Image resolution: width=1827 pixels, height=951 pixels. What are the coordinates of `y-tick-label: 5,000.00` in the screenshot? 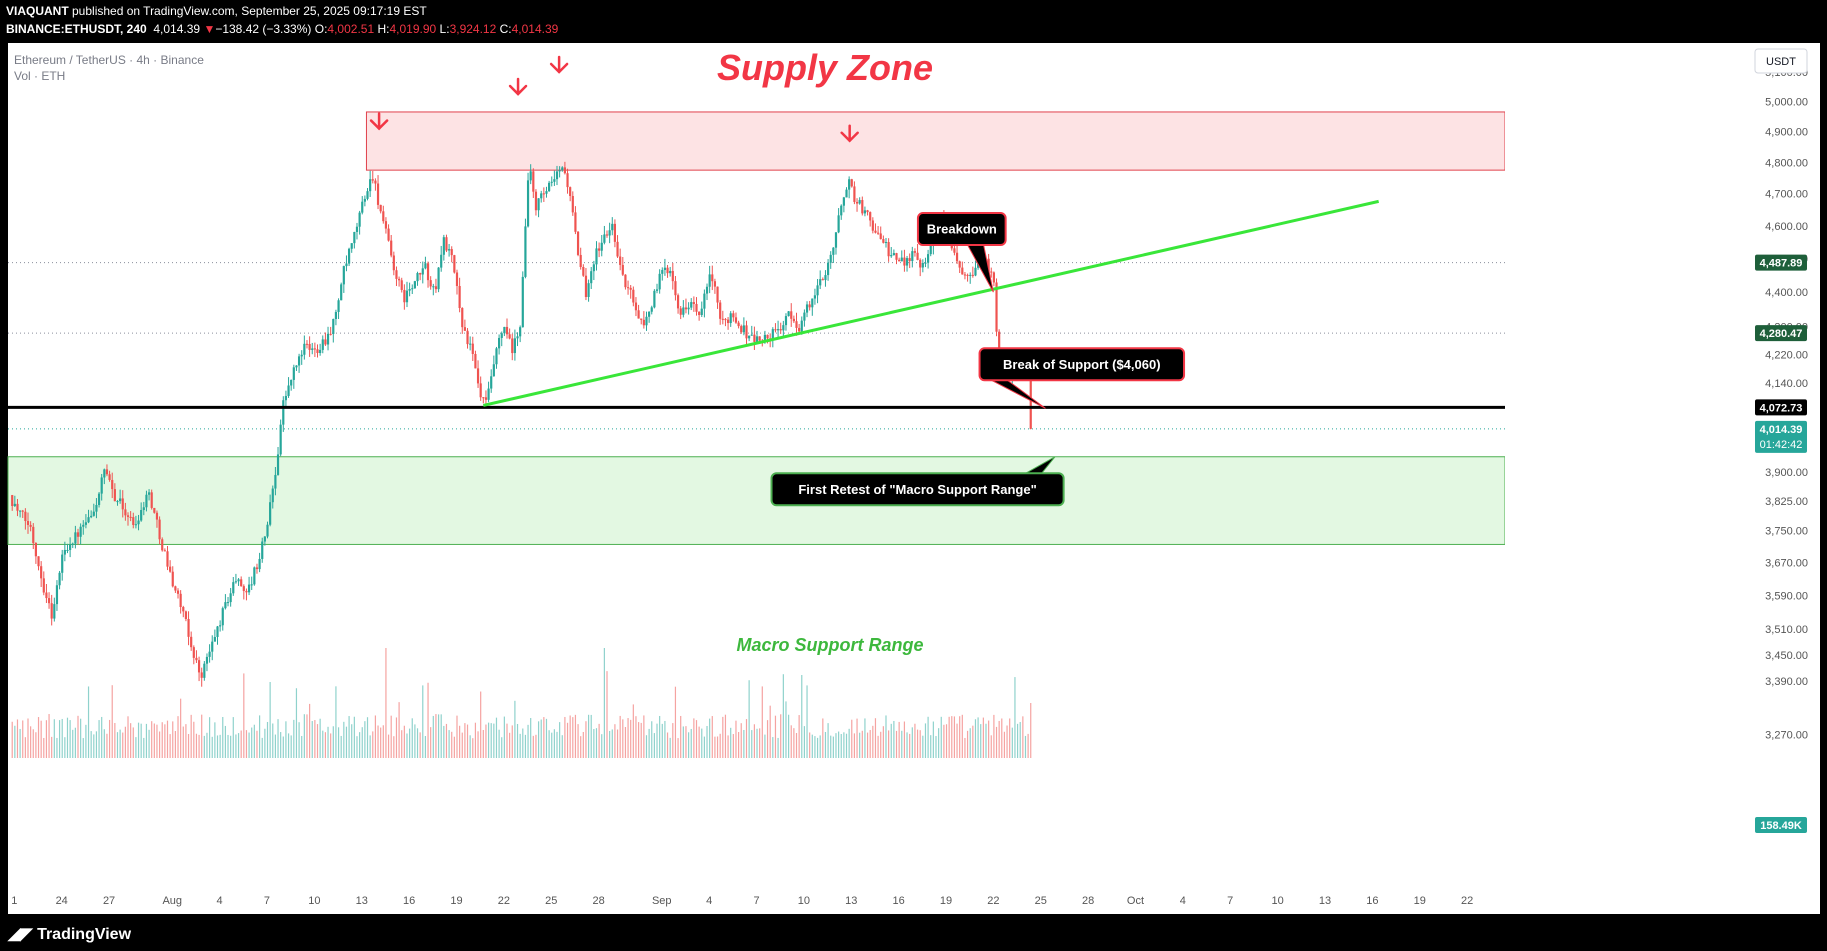 It's located at (1786, 102).